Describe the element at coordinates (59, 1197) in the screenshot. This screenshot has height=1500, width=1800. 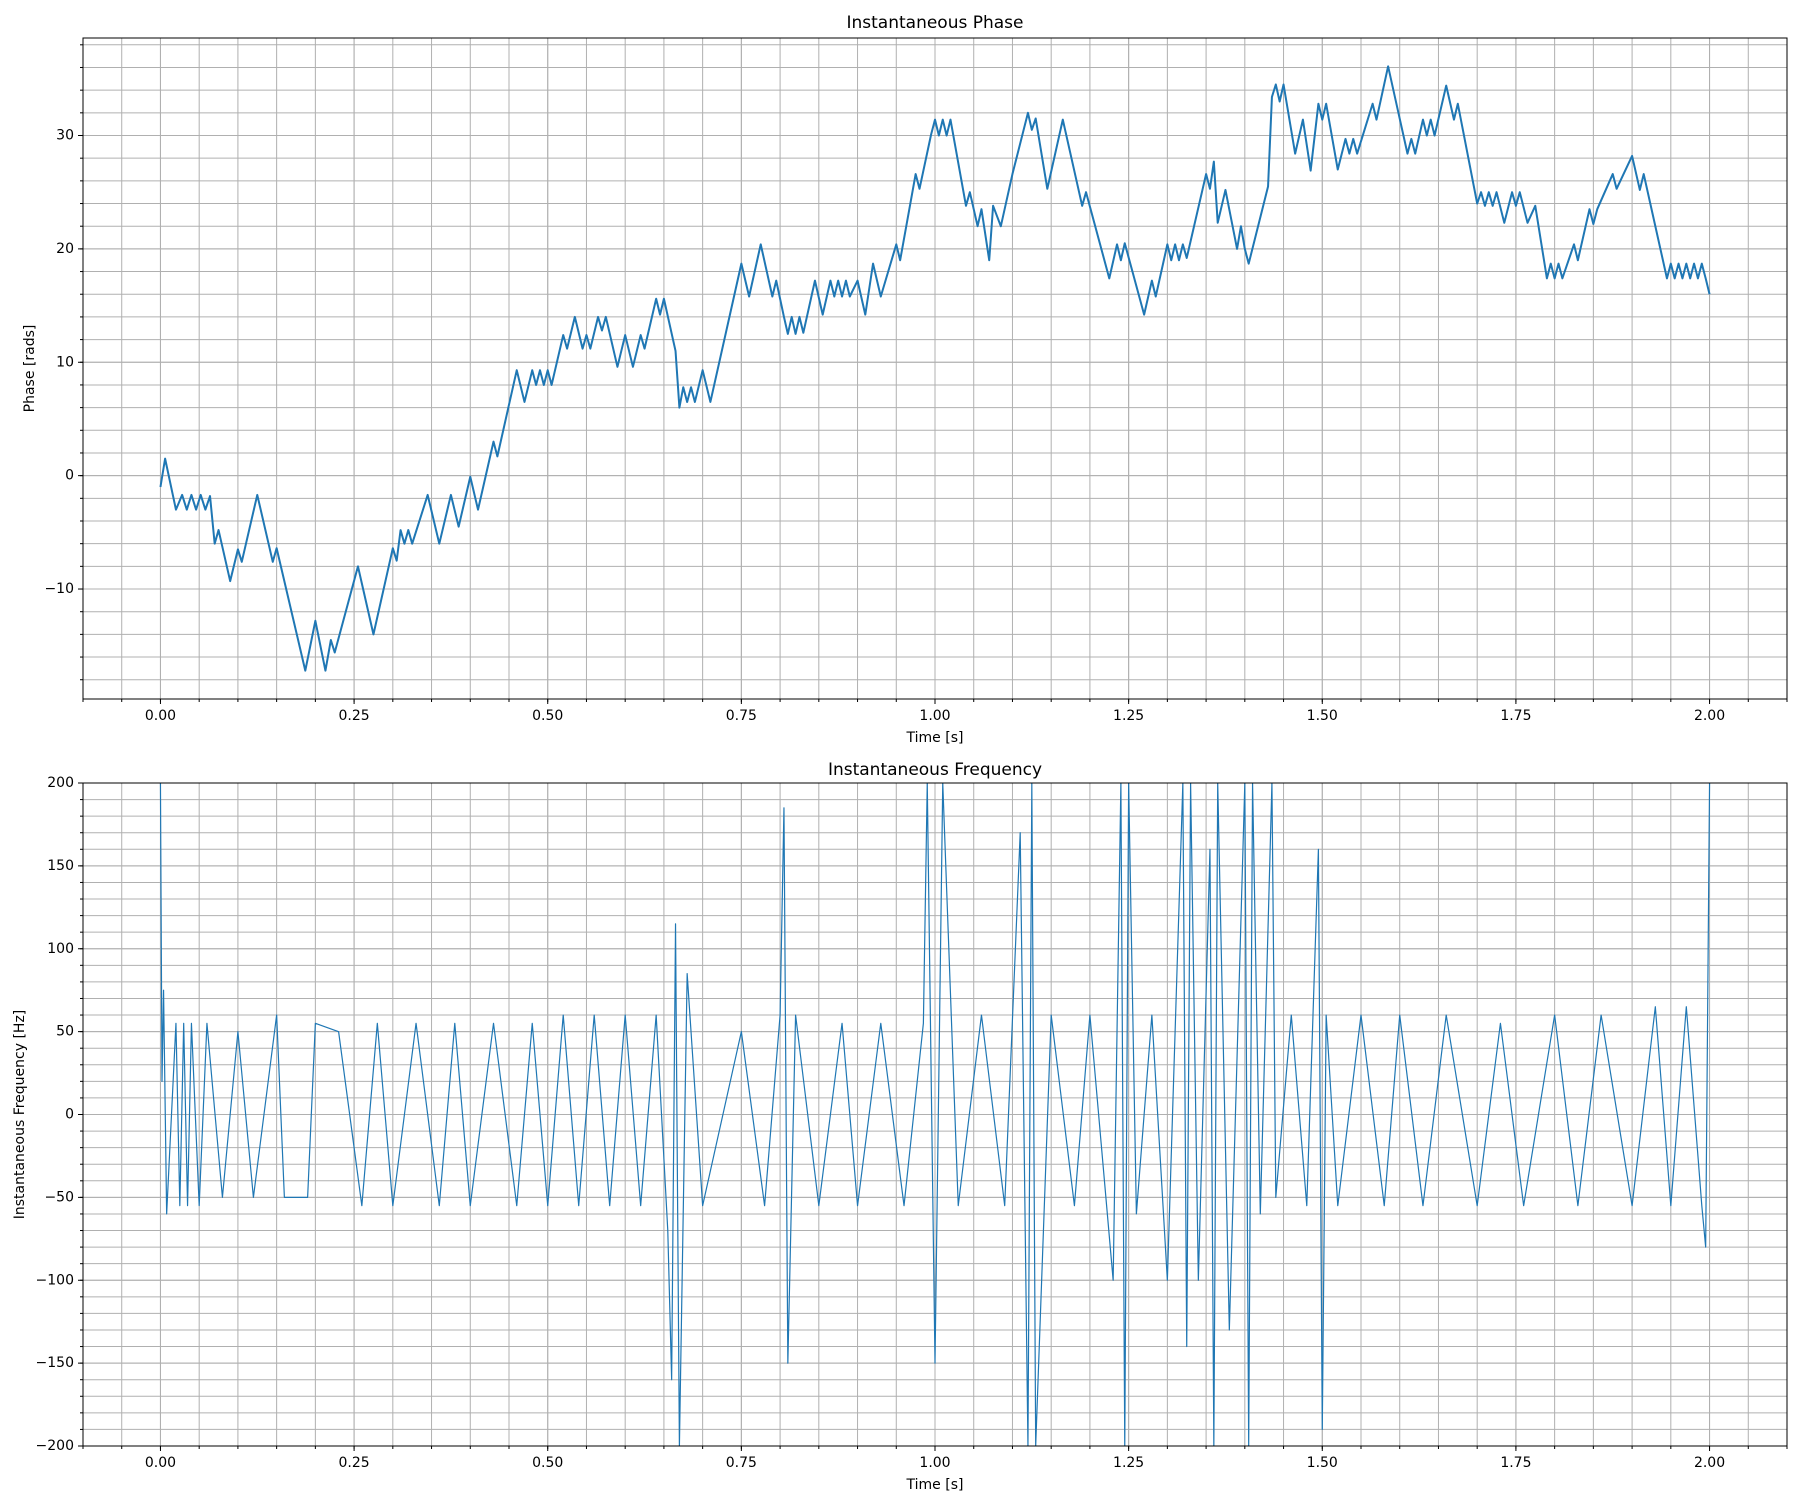
I see `y-tick-label: −50` at that location.